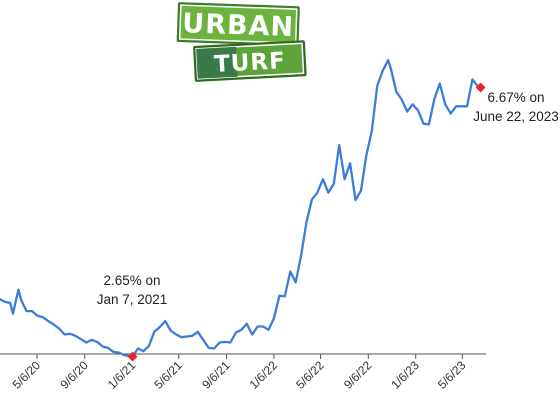 The height and width of the screenshot is (420, 560). Describe the element at coordinates (452, 375) in the screenshot. I see `x-tick-label: 5/6/23` at that location.